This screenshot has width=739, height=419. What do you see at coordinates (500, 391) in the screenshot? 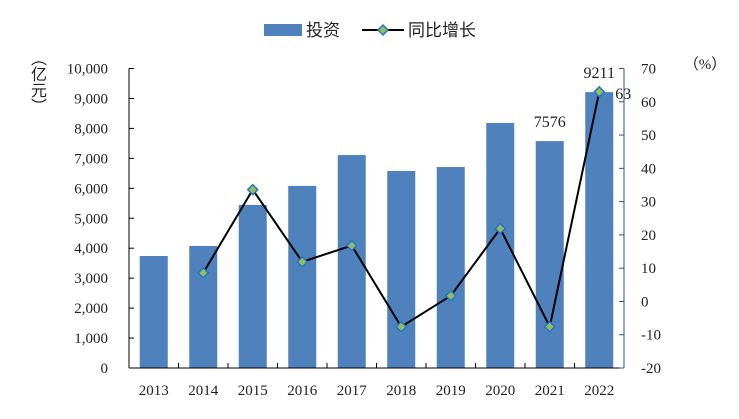
I see `x-tick-label: 2020` at bounding box center [500, 391].